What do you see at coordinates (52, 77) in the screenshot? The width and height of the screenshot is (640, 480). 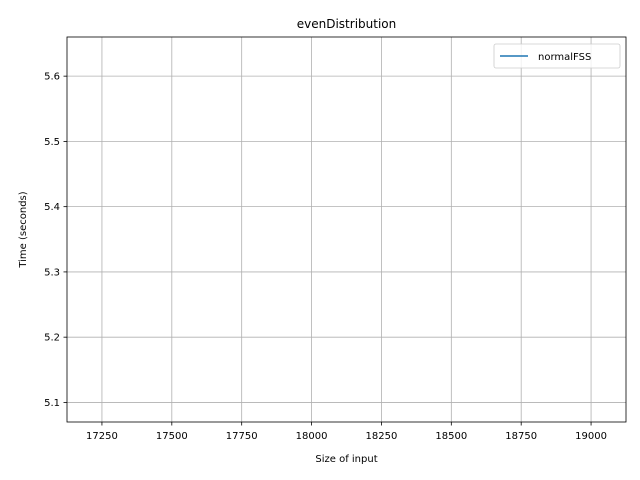 I see `y-tick-label: 5.6` at bounding box center [52, 77].